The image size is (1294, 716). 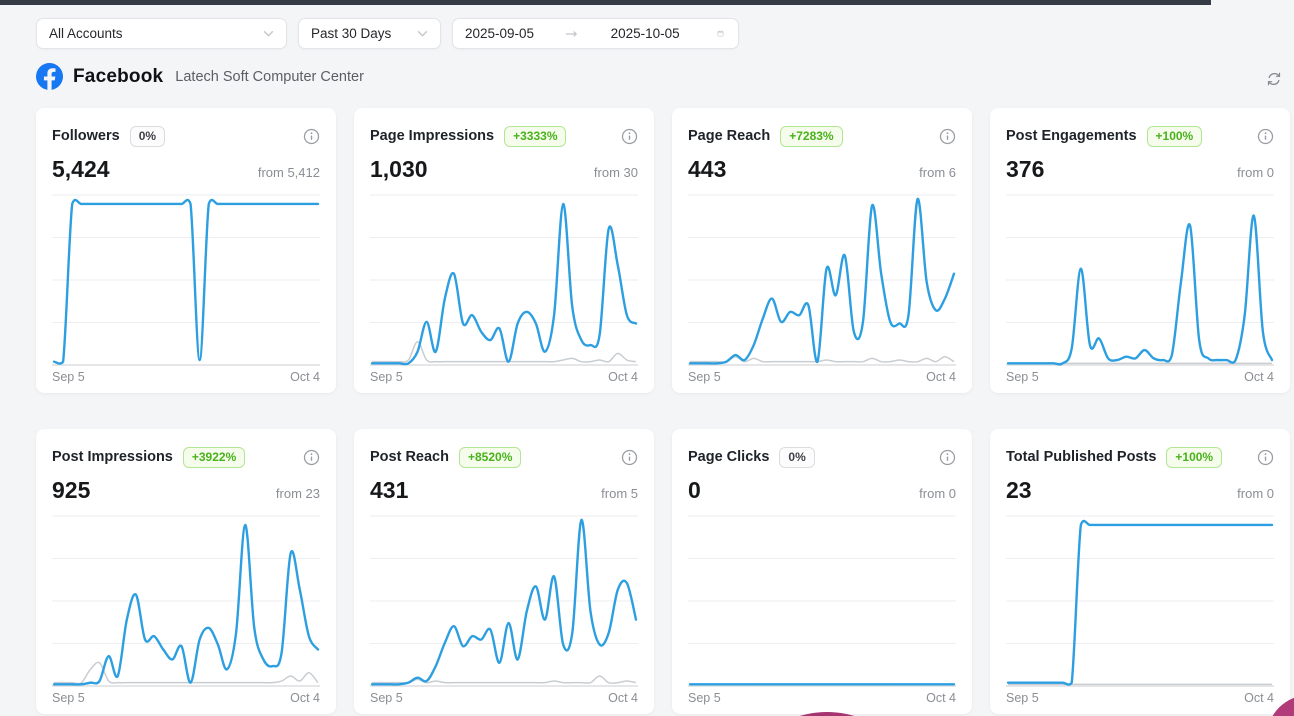 I want to click on metric-value: 376, so click(x=1025, y=169).